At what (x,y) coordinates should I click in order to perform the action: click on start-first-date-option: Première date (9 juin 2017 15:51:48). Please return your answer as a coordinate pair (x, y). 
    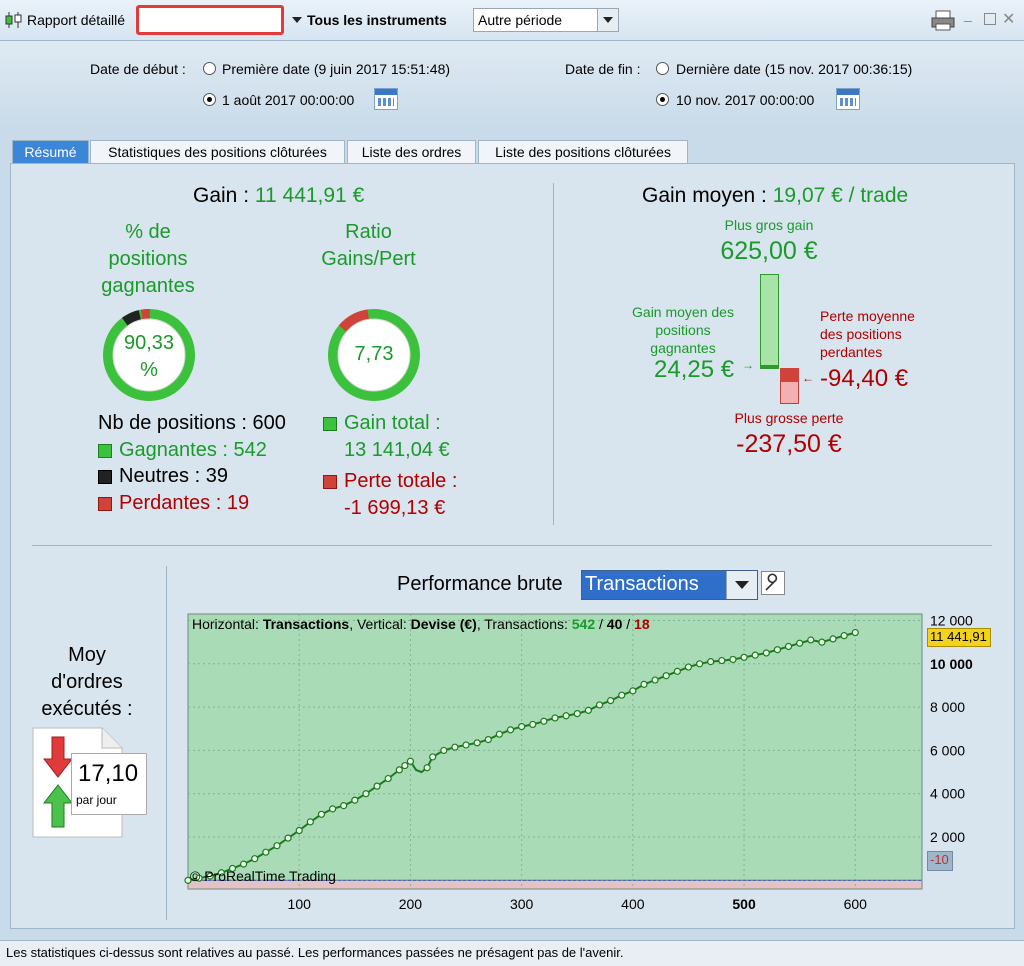
    Looking at the image, I should click on (336, 69).